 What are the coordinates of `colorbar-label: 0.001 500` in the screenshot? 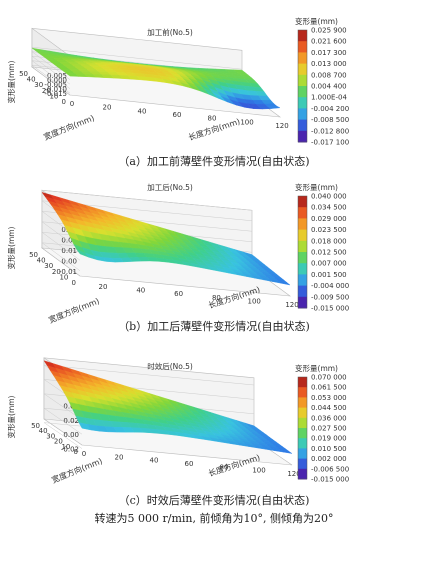 It's located at (329, 275).